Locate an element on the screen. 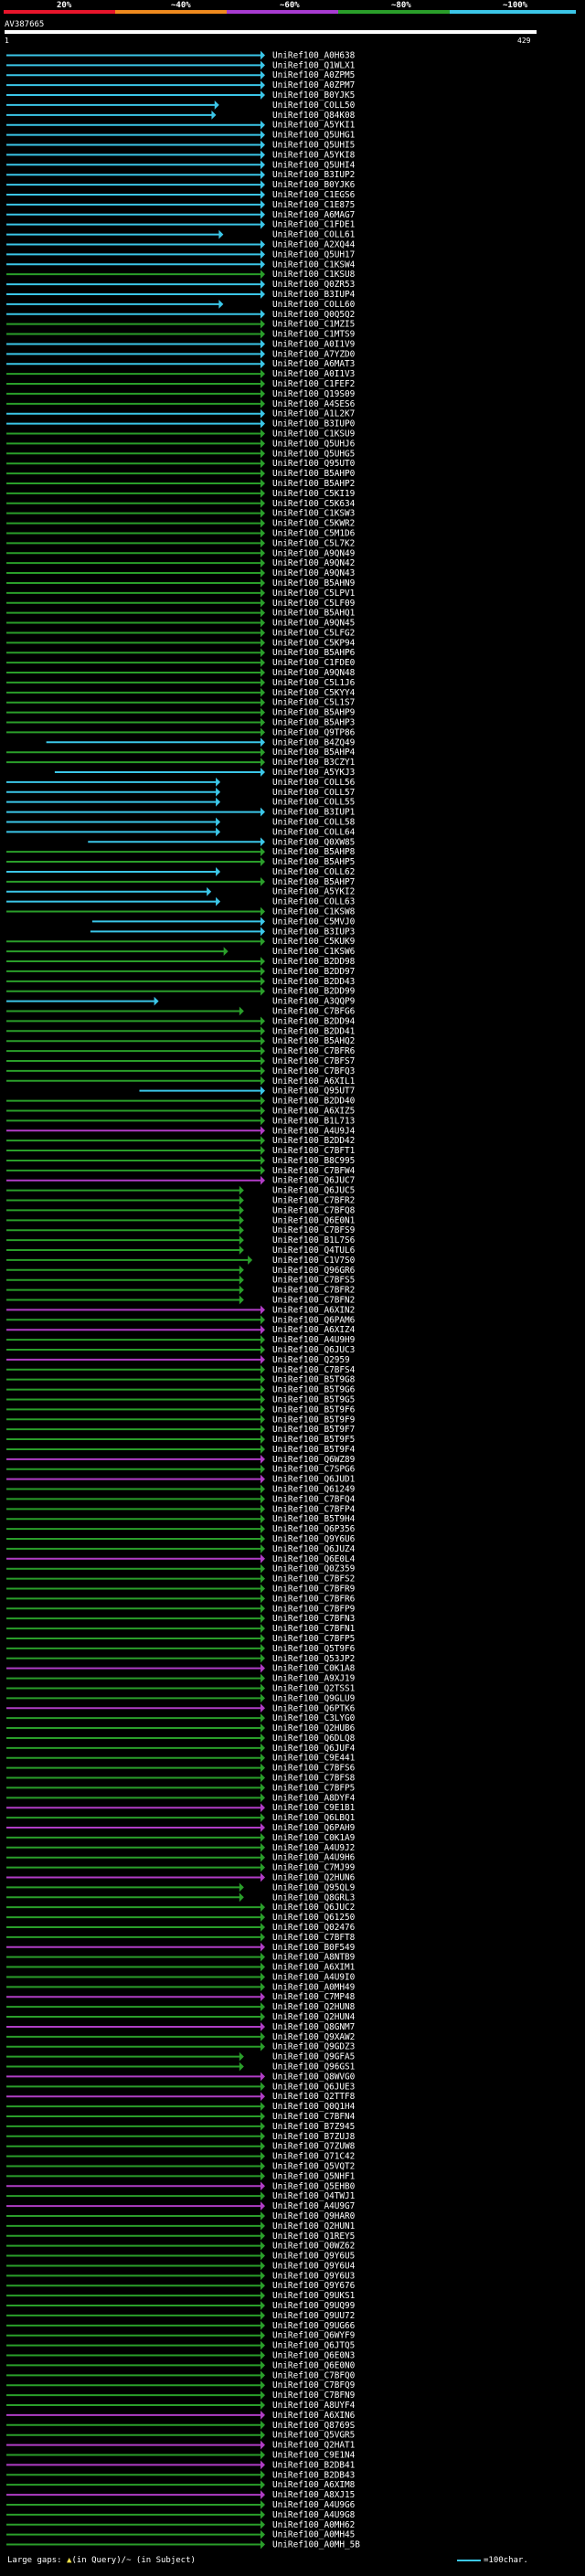 The image size is (585, 2576). hit-label: UniRef100_A4U9J2 is located at coordinates (314, 1848).